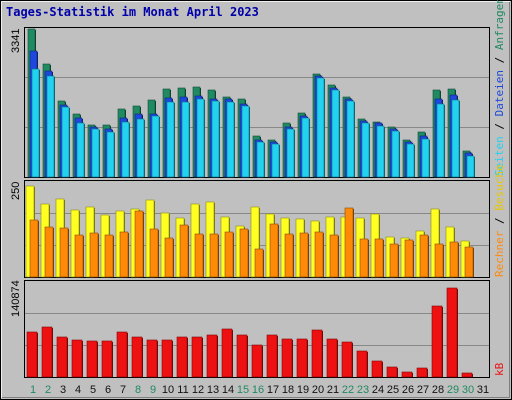 The image size is (512, 400). I want to click on x-tick-label: 18, so click(288, 390).